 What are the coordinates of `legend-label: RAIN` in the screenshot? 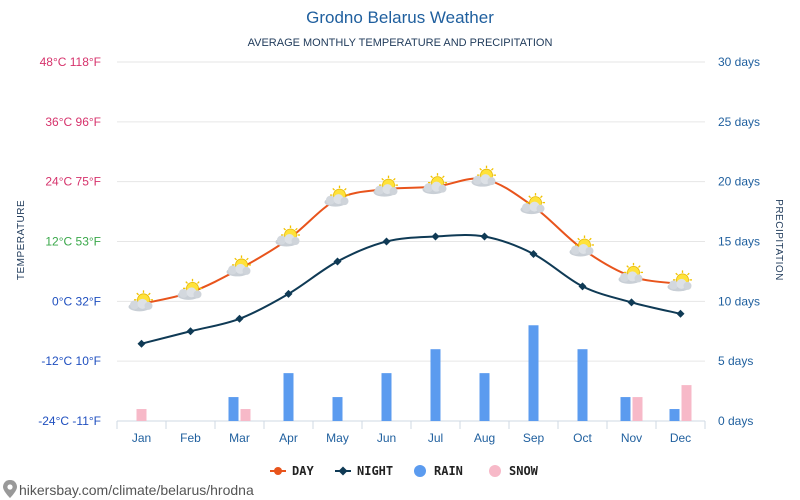 It's located at (448, 471).